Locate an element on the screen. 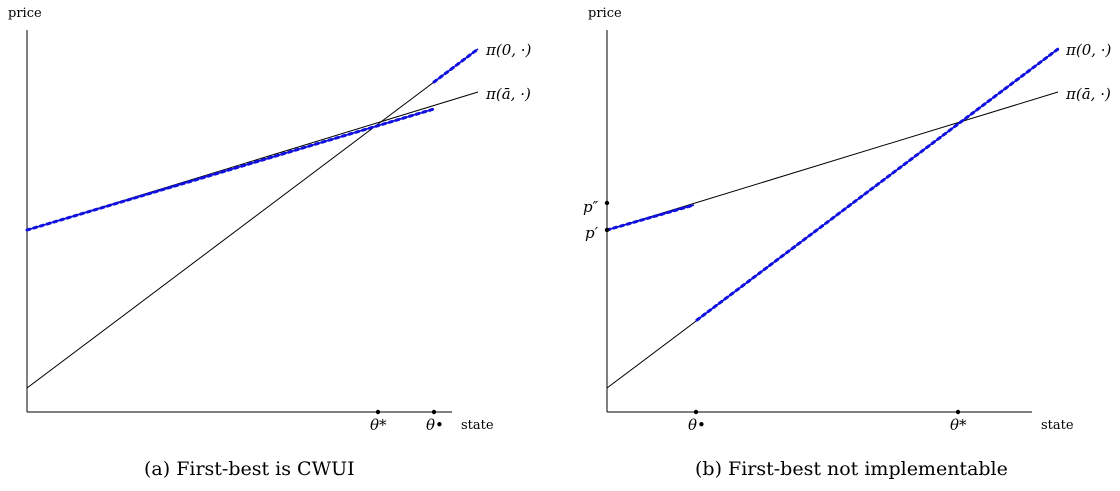 The image size is (1120, 491). panel-b-tick-label-theta-bullet: θ• is located at coordinates (697, 425).